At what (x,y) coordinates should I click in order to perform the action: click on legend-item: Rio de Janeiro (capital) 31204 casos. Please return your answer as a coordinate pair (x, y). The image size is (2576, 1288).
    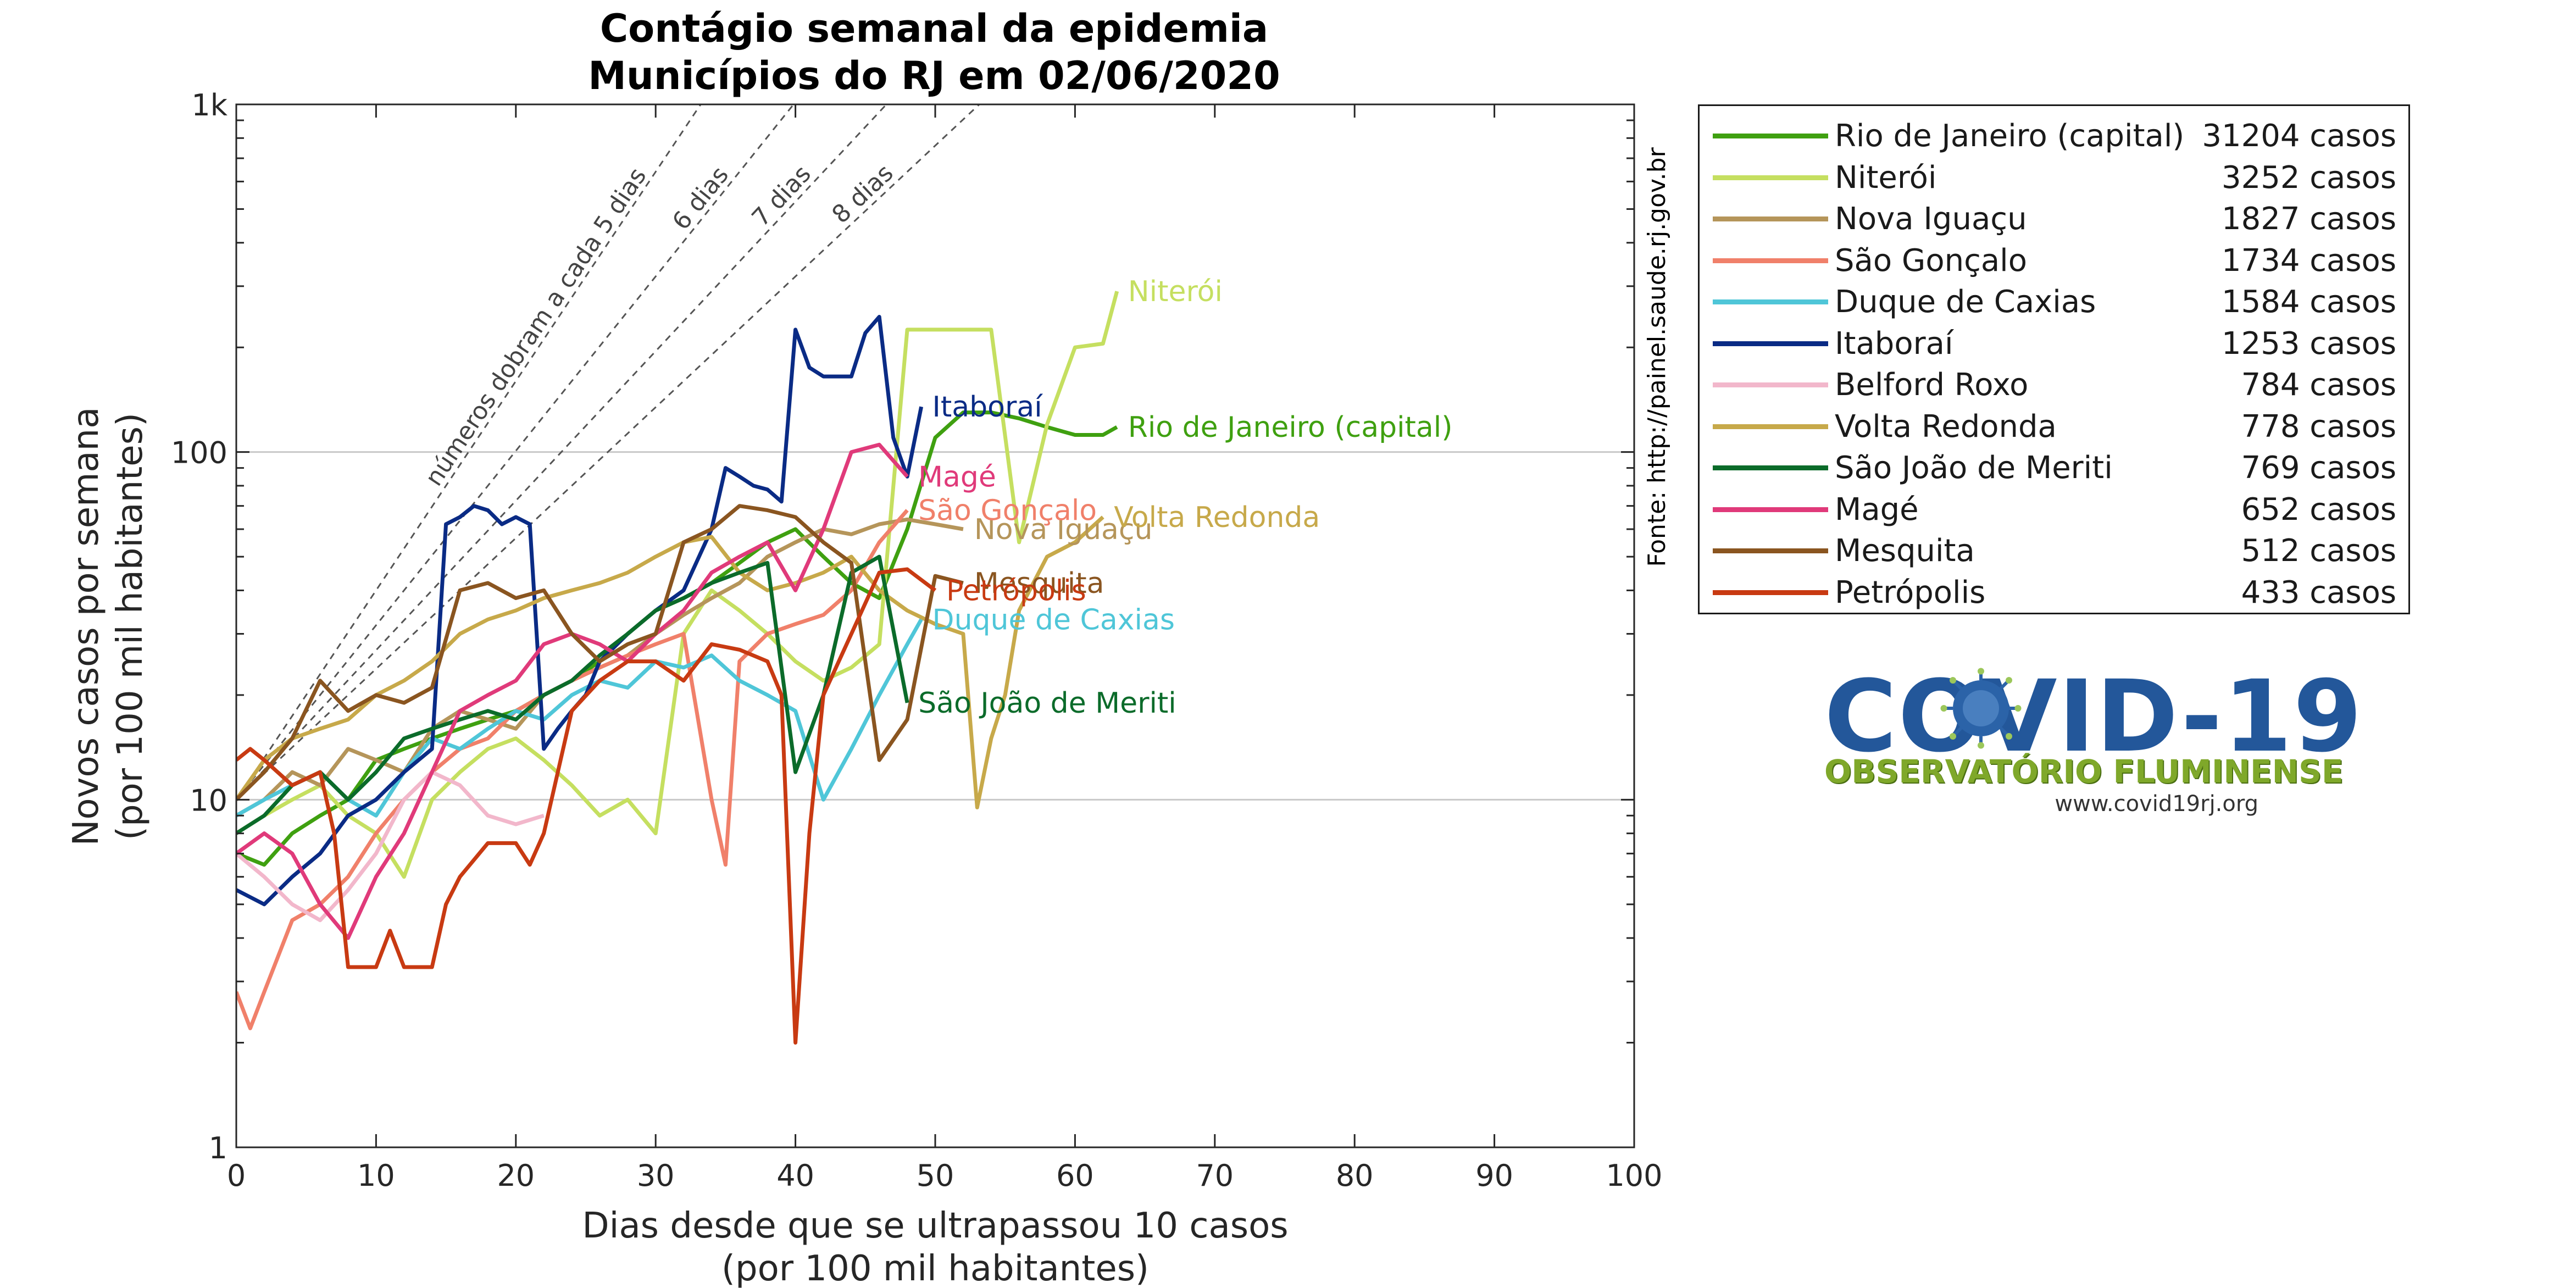
    Looking at the image, I should click on (2054, 135).